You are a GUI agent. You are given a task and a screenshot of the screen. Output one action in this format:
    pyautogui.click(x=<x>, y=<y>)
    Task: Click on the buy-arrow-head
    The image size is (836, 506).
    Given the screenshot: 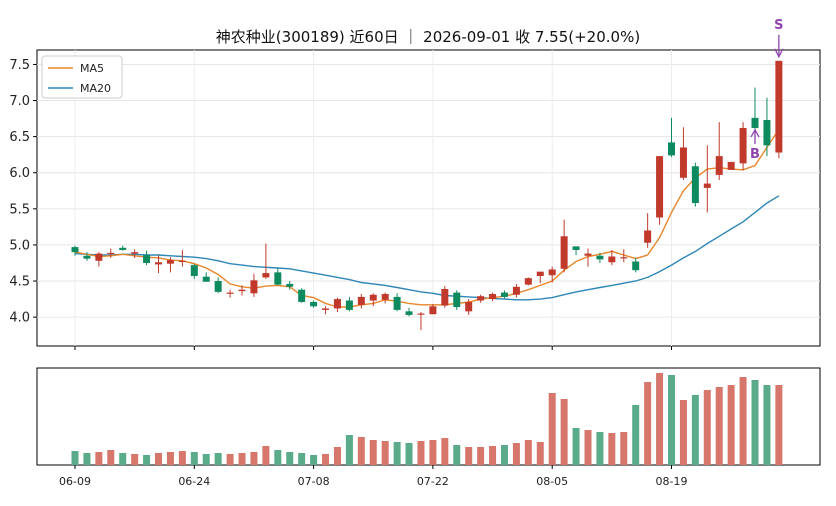 What is the action you would take?
    pyautogui.click(x=755, y=133)
    